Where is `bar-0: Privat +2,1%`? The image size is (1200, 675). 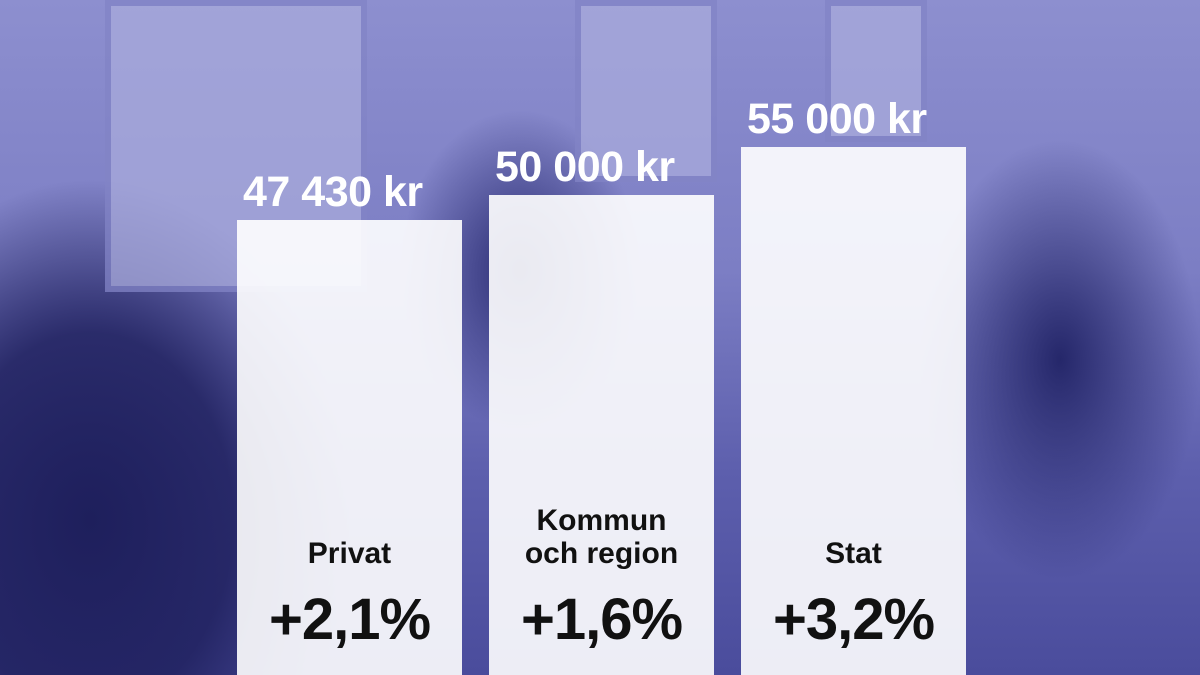 bar-0: Privat +2,1% is located at coordinates (349, 447).